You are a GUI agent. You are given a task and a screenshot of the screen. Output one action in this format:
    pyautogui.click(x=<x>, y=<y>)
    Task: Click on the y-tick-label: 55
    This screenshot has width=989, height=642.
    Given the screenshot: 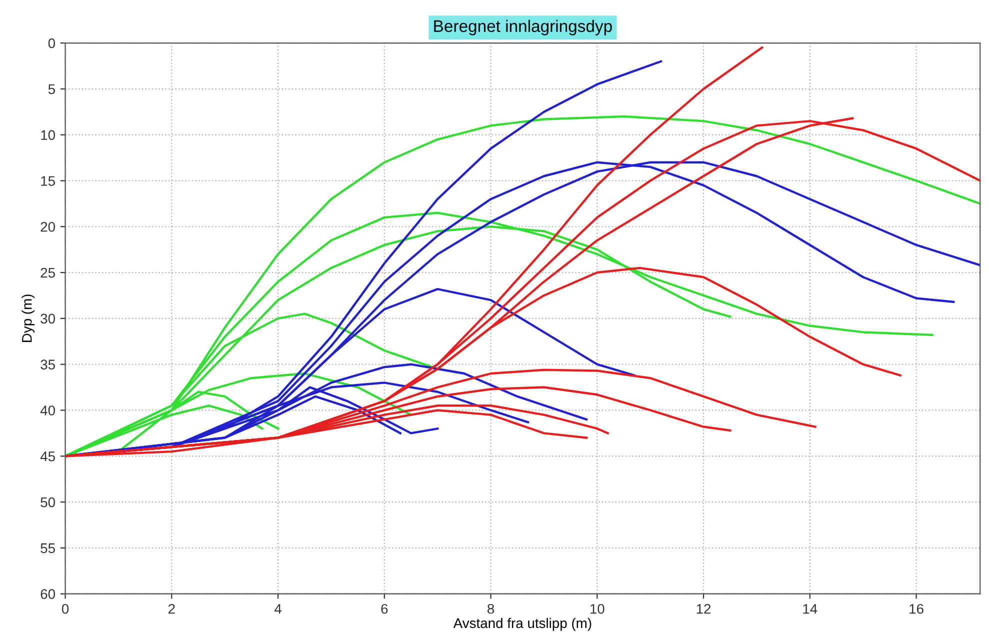 What is the action you would take?
    pyautogui.click(x=47, y=548)
    